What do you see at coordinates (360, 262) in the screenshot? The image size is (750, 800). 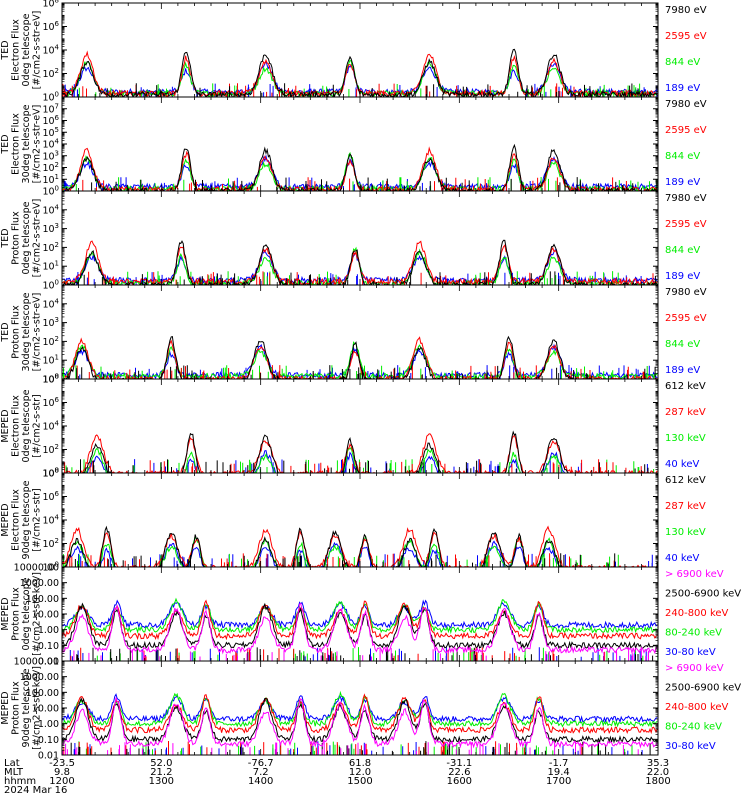 I see `panel-3-plot-area` at bounding box center [360, 262].